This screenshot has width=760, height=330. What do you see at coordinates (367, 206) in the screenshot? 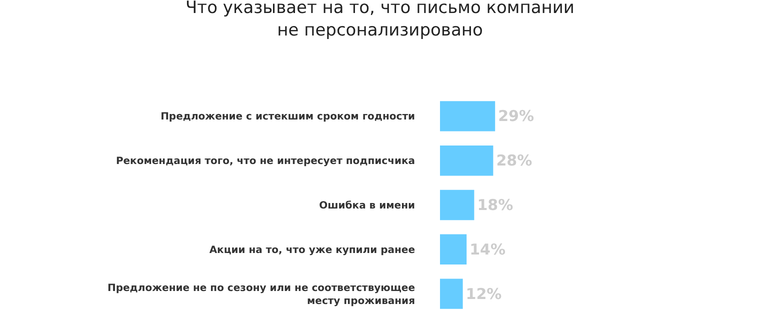
I see `y-tick-label: Ошибка в имени` at bounding box center [367, 206].